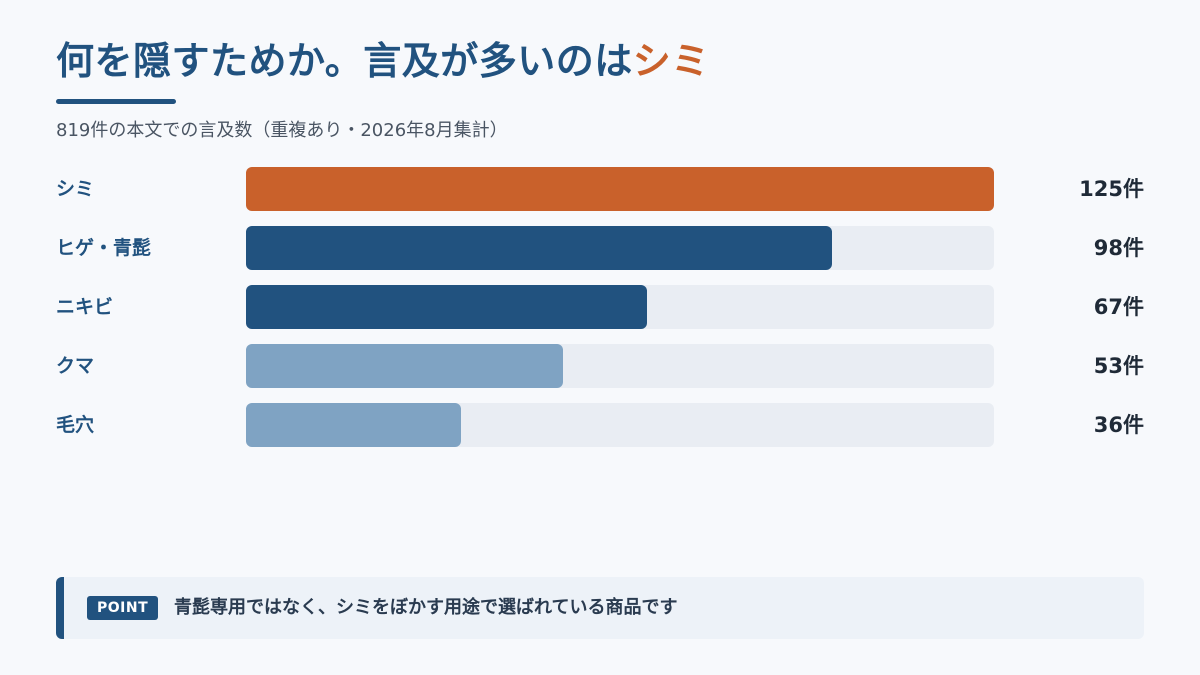 The height and width of the screenshot is (675, 1200). I want to click on value-label: 67件, so click(1118, 307).